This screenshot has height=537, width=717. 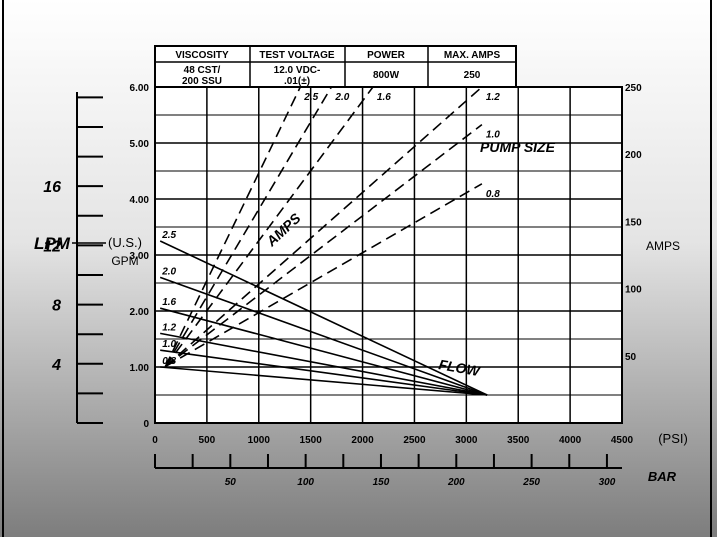 I want to click on power-header: POWER, so click(x=386, y=55).